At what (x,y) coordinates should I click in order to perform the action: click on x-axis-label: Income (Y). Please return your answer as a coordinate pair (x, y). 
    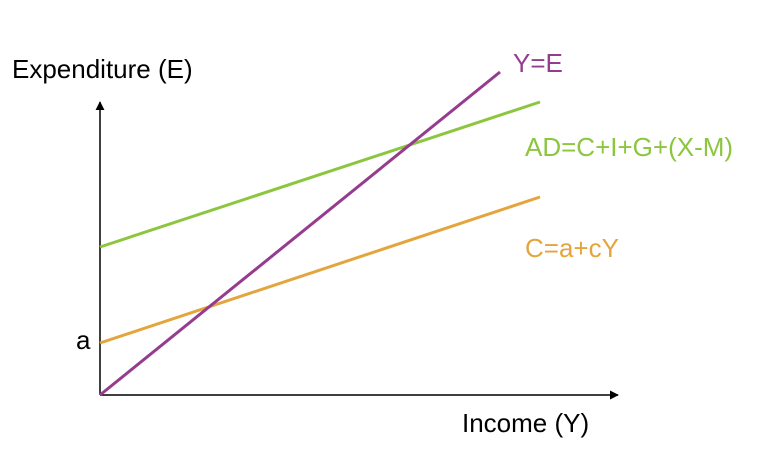
    Looking at the image, I should click on (525, 423).